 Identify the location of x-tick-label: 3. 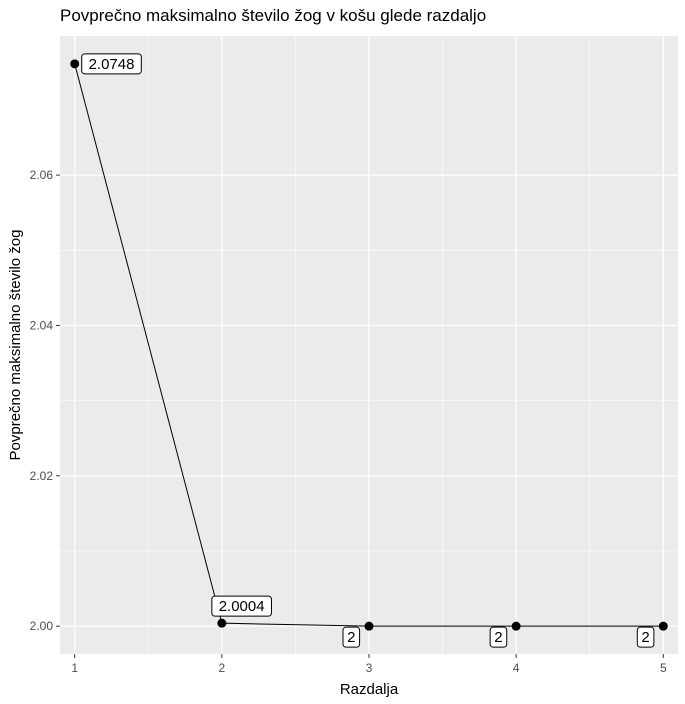
(369, 668).